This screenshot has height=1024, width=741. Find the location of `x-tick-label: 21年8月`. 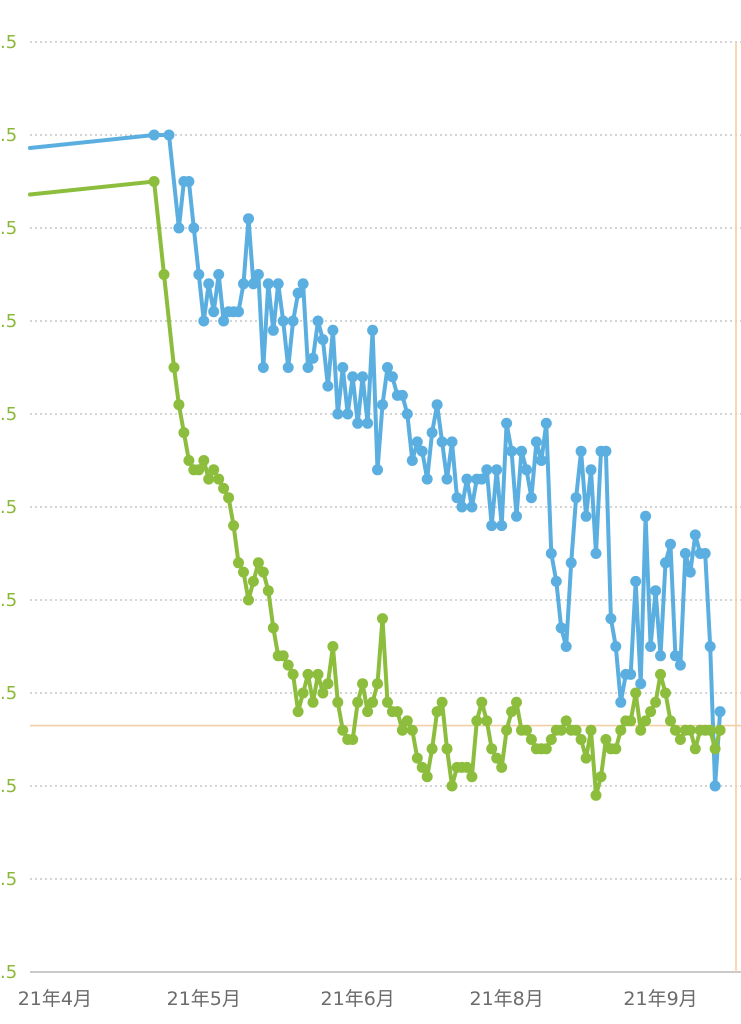

x-tick-label: 21年8月 is located at coordinates (506, 999).